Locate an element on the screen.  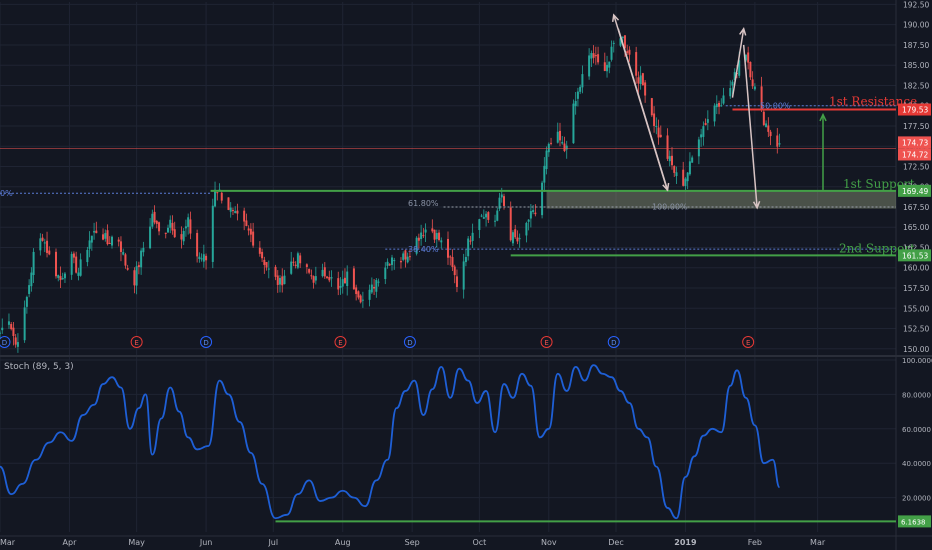
time-tick-label: Apr is located at coordinates (70, 542).